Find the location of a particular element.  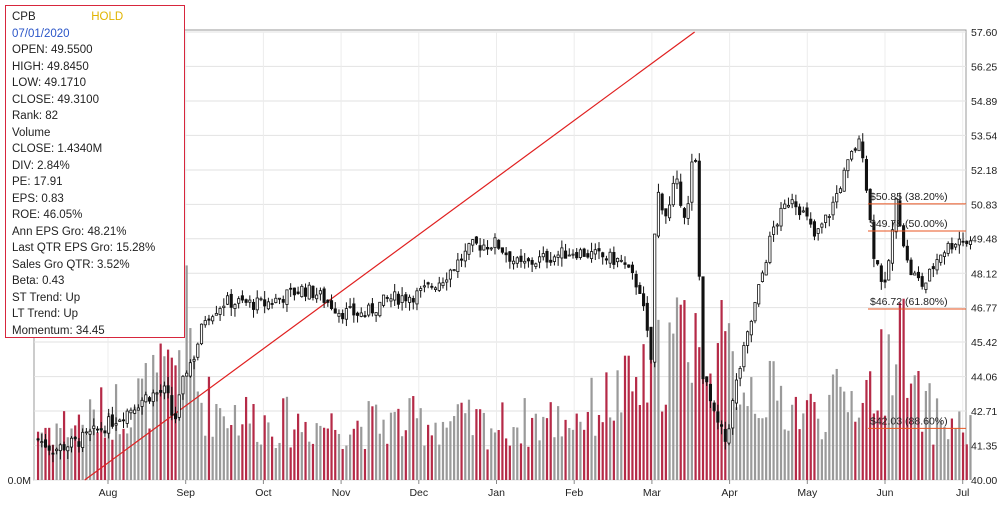

stat-label: Rank is located at coordinates (25, 116).